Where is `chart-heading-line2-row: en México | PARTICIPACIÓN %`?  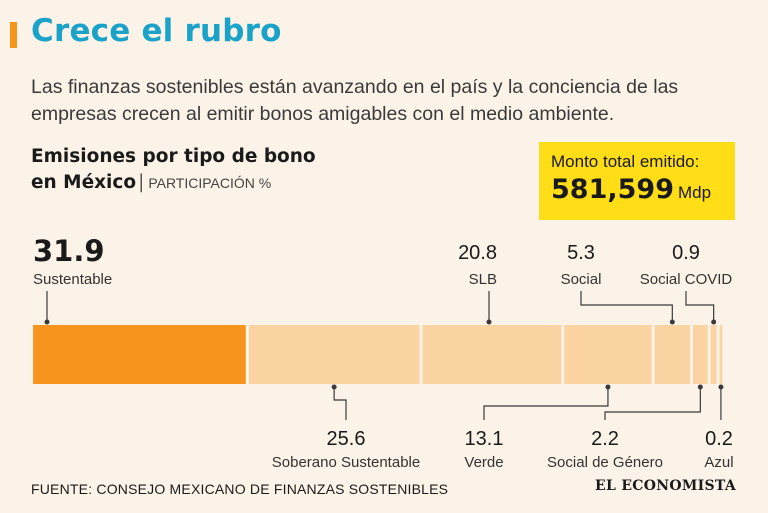
chart-heading-line2-row: en México | PARTICIPACIÓN % is located at coordinates (173, 183).